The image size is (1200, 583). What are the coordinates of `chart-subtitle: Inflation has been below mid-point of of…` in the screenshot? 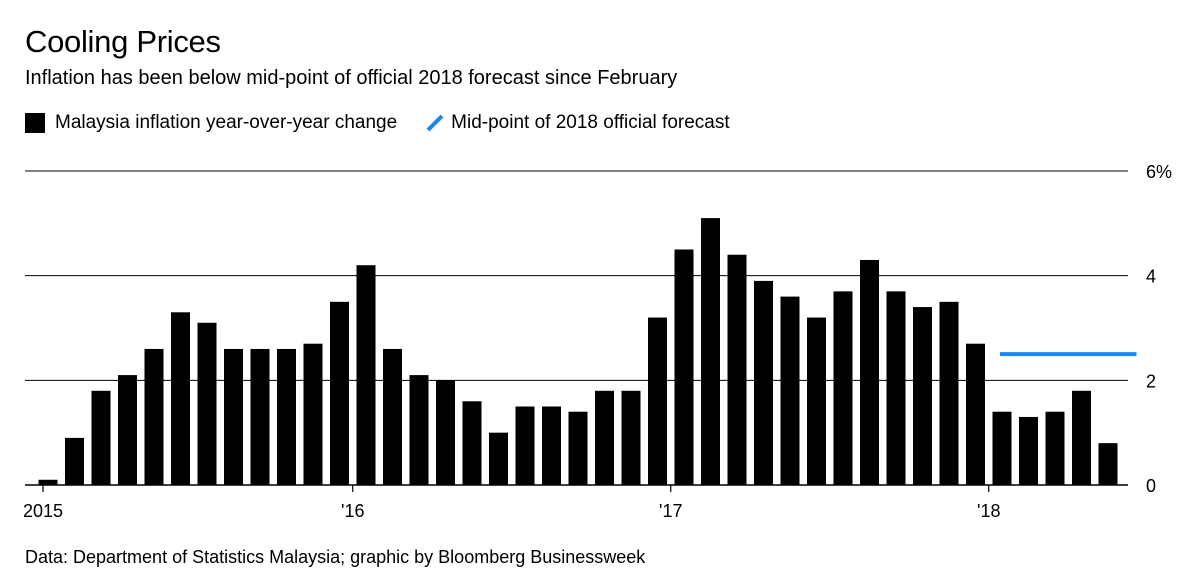 It's located at (351, 78).